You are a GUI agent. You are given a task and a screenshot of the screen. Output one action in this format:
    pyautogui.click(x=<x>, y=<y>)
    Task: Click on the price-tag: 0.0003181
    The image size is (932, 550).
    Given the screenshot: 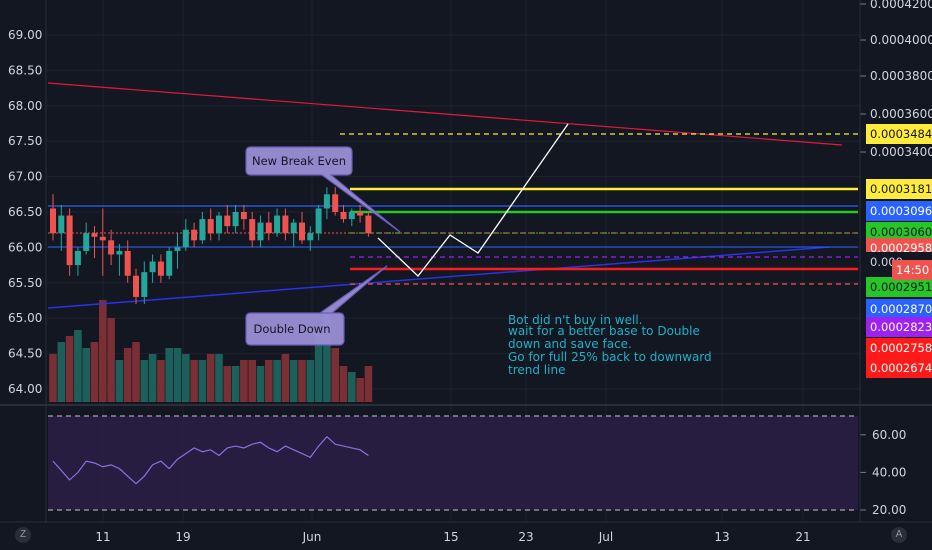 What is the action you would take?
    pyautogui.click(x=899, y=189)
    